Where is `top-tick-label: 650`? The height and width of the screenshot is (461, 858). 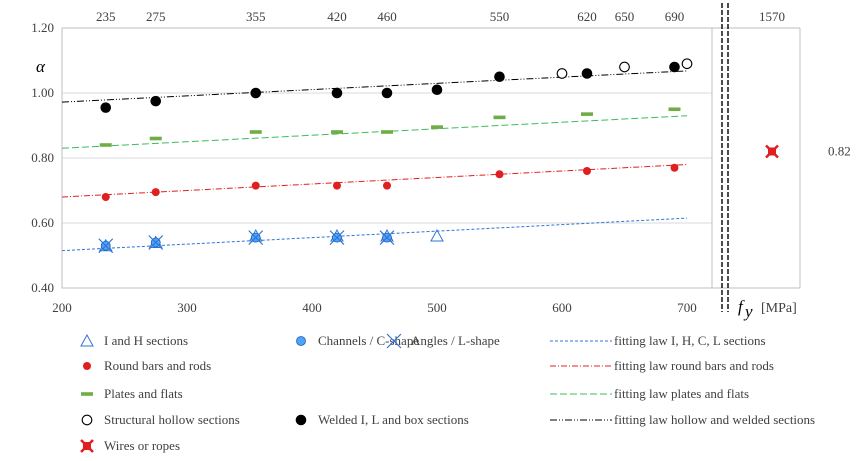
top-tick-label: 650 is located at coordinates (625, 16).